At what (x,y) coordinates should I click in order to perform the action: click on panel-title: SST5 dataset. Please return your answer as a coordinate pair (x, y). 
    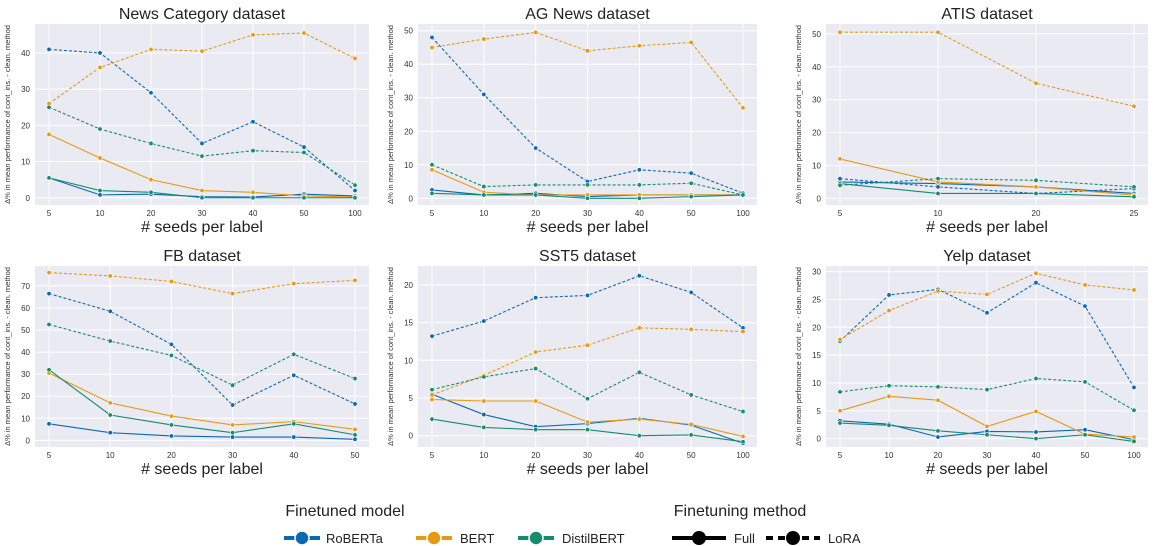
    Looking at the image, I should click on (588, 256).